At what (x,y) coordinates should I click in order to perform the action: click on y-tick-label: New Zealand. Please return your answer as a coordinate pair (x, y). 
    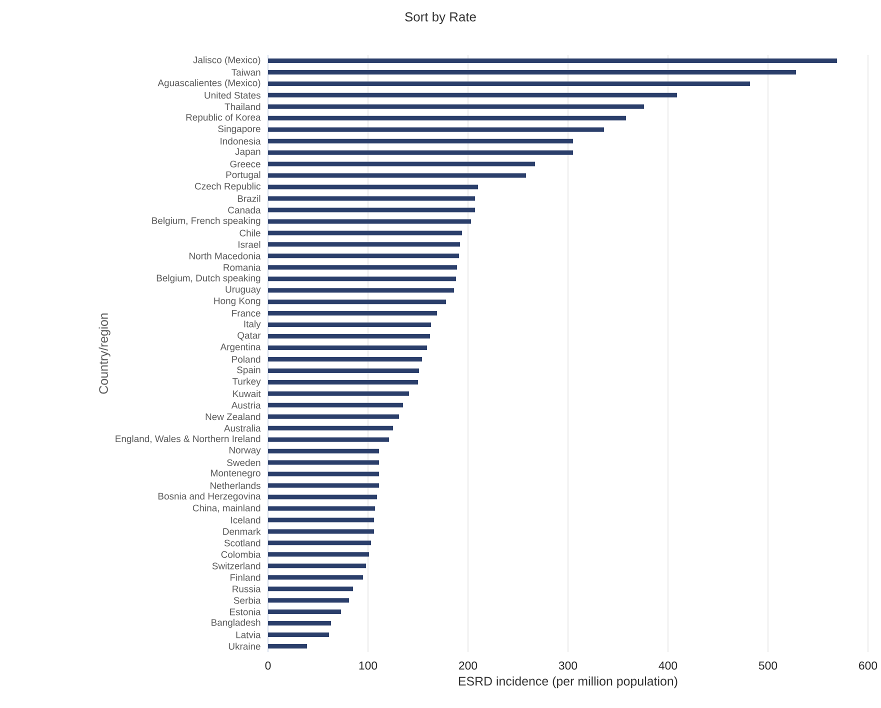
    Looking at the image, I should click on (233, 416).